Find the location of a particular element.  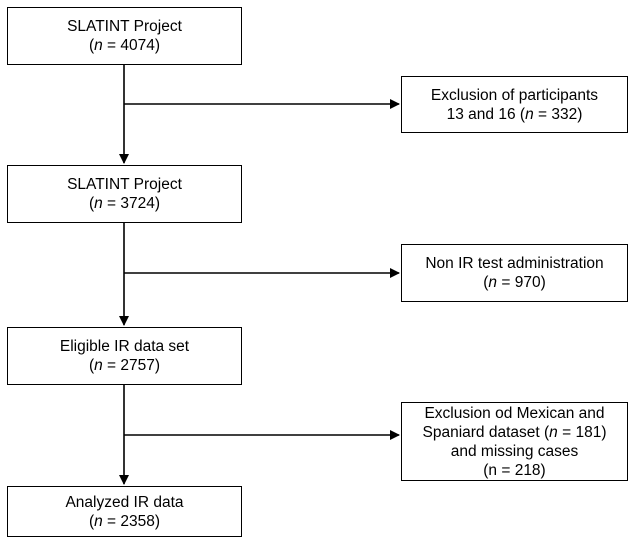

side-box-count: Spaniard dataset (n = 181) is located at coordinates (514, 432).